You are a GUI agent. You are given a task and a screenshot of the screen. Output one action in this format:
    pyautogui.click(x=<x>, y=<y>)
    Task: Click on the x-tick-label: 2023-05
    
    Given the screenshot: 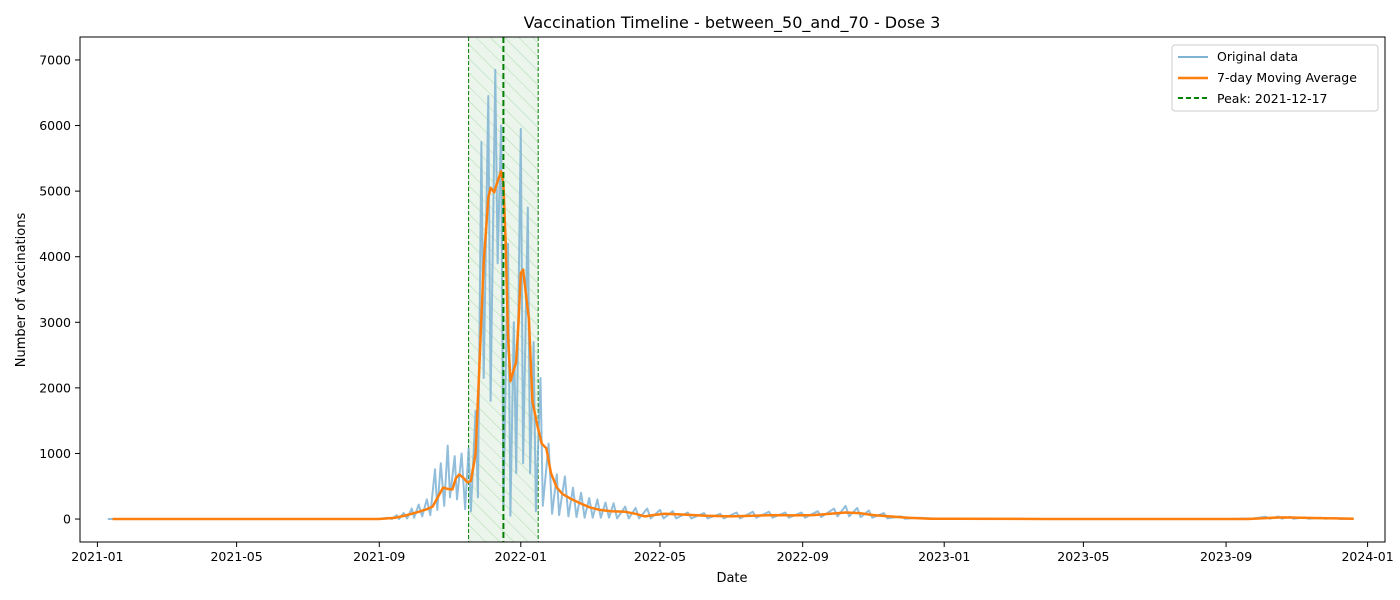 What is the action you would take?
    pyautogui.click(x=1083, y=556)
    